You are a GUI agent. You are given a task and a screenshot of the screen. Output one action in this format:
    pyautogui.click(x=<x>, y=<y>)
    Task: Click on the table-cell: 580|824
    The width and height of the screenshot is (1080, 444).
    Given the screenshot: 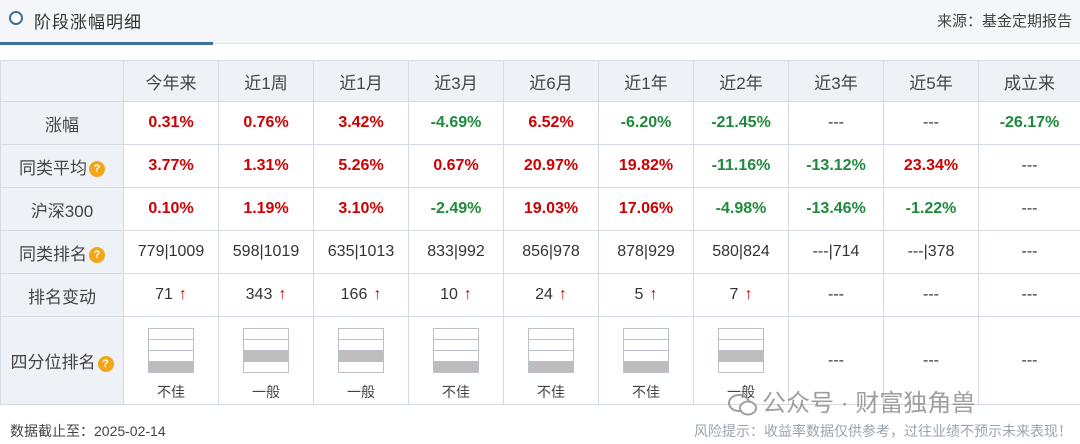 What is the action you would take?
    pyautogui.click(x=741, y=252)
    